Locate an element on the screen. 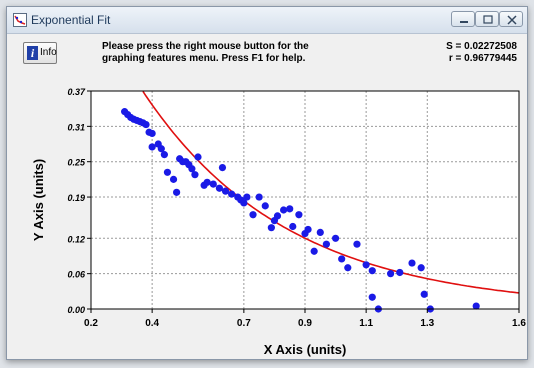 This screenshot has width=534, height=368. close-icon is located at coordinates (512, 20).